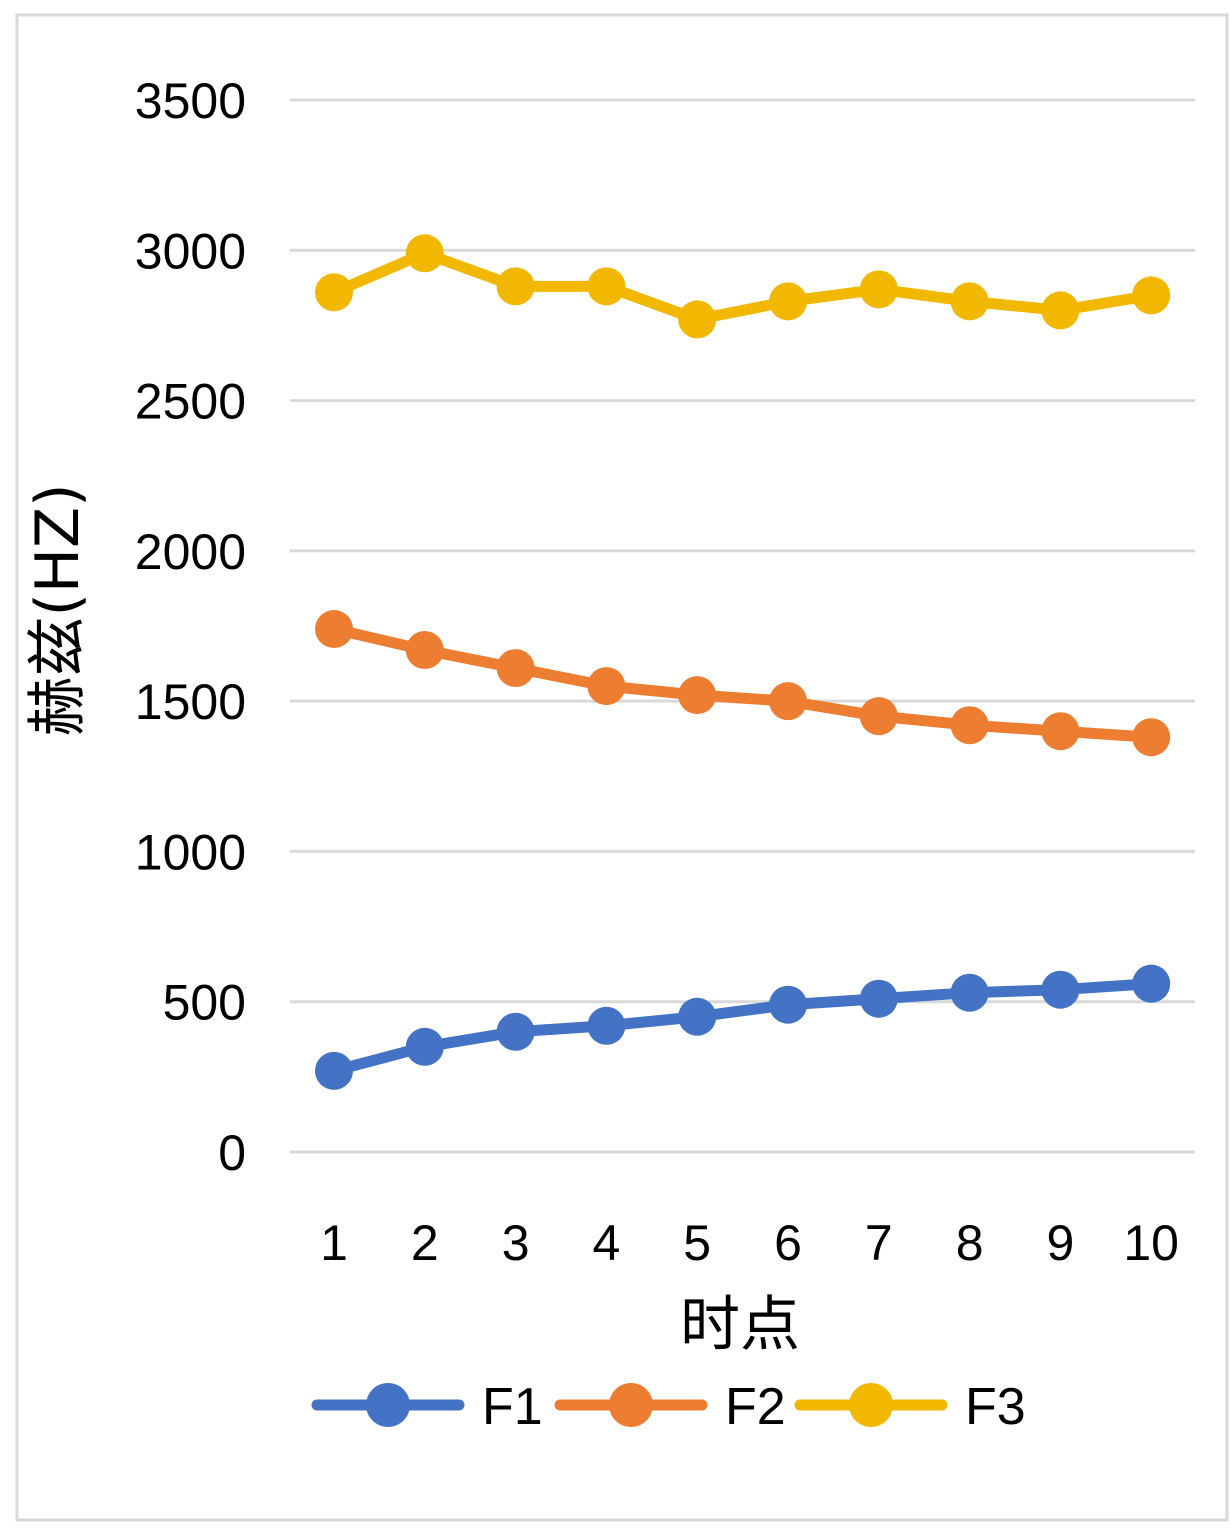 Image resolution: width=1230 pixels, height=1530 pixels. Describe the element at coordinates (190, 627) in the screenshot. I see `y-axis-tick-labels: 0 500 1000 1500 2000 2500 3000 3500` at that location.